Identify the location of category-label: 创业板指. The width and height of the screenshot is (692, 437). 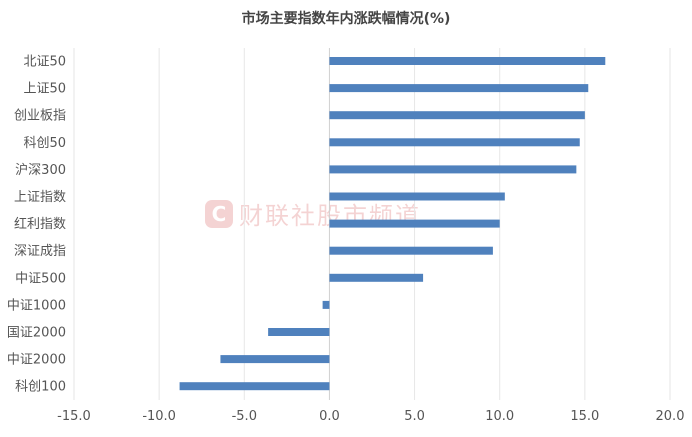
(40, 116).